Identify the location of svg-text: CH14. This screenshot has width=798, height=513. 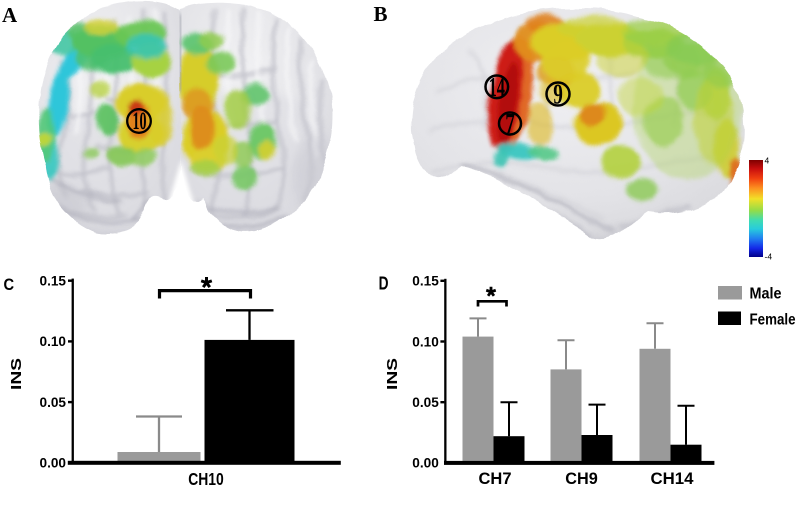
(673, 479).